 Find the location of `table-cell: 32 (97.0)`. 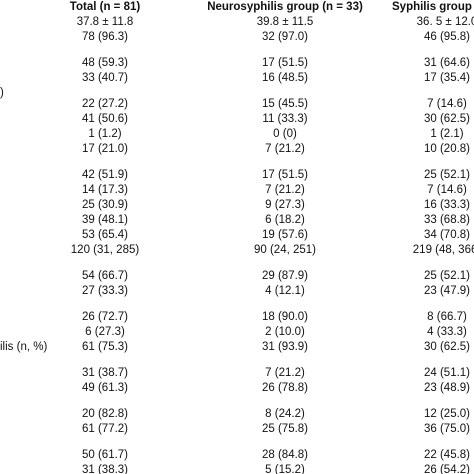

table-cell: 32 (97.0) is located at coordinates (285, 37).